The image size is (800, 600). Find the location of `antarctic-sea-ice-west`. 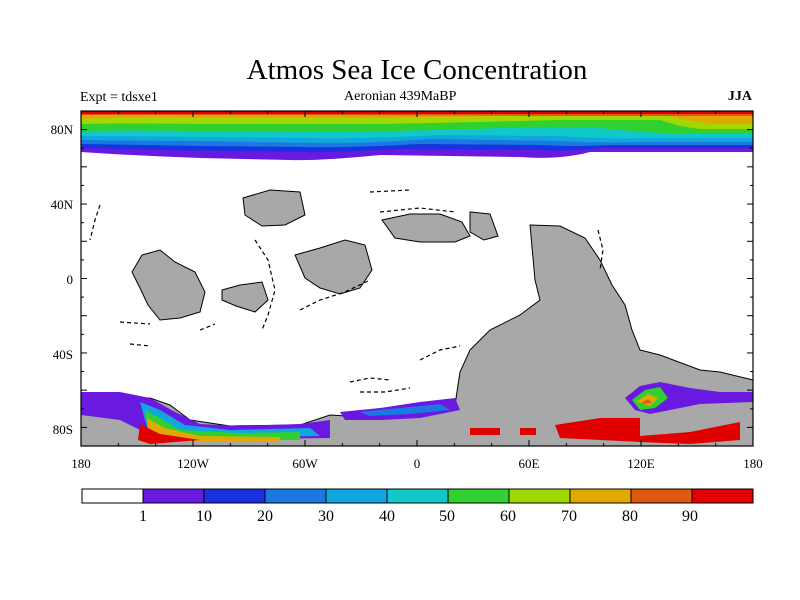

antarctic-sea-ice-west is located at coordinates (205, 418).